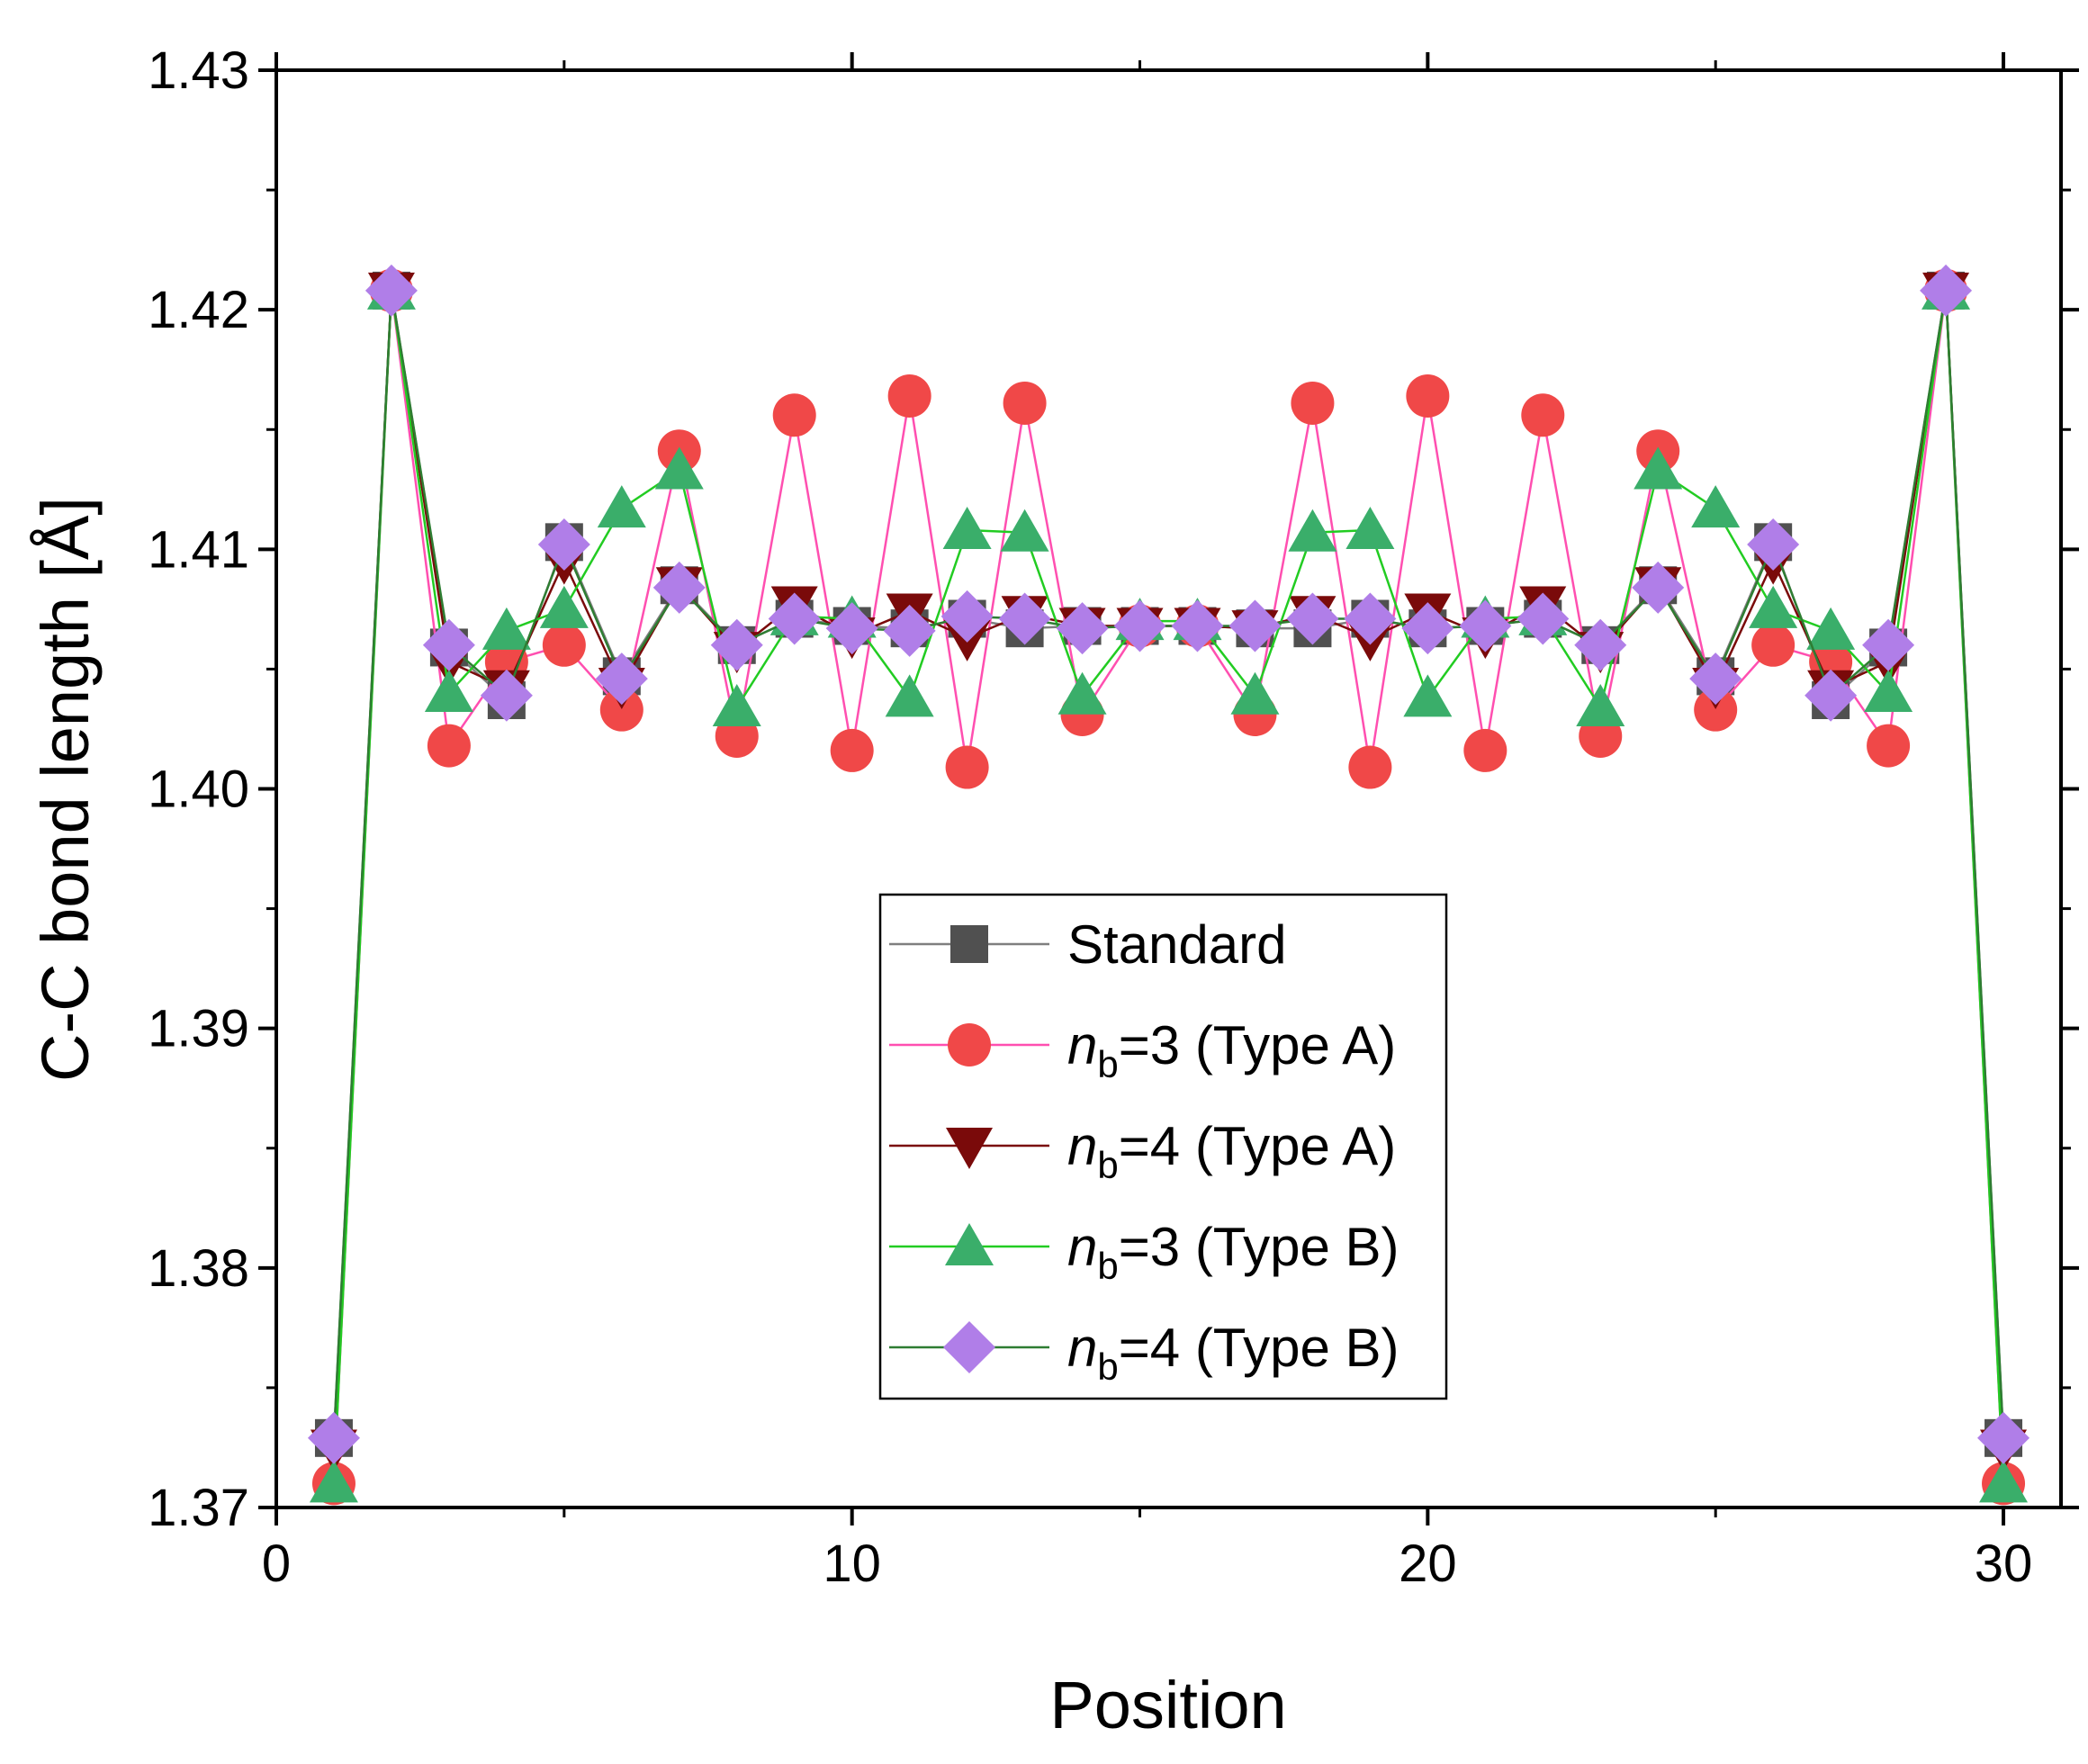 The height and width of the screenshot is (1764, 2088). Describe the element at coordinates (852, 1564) in the screenshot. I see `x-tick-label: 10` at that location.